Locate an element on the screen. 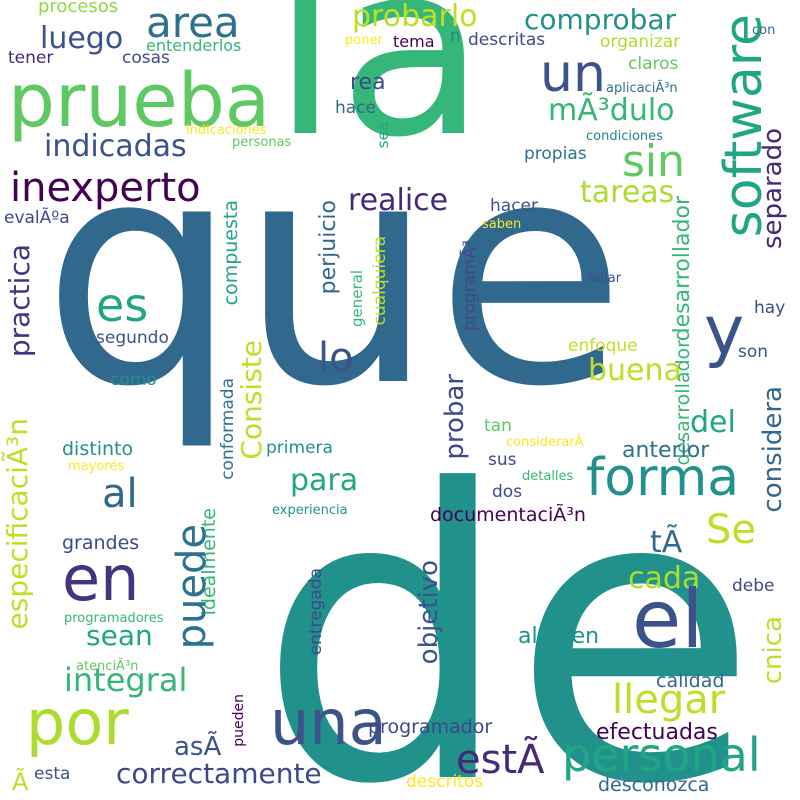 Image resolution: width=800 pixels, height=800 pixels. word-tareas: tareas is located at coordinates (627, 192).